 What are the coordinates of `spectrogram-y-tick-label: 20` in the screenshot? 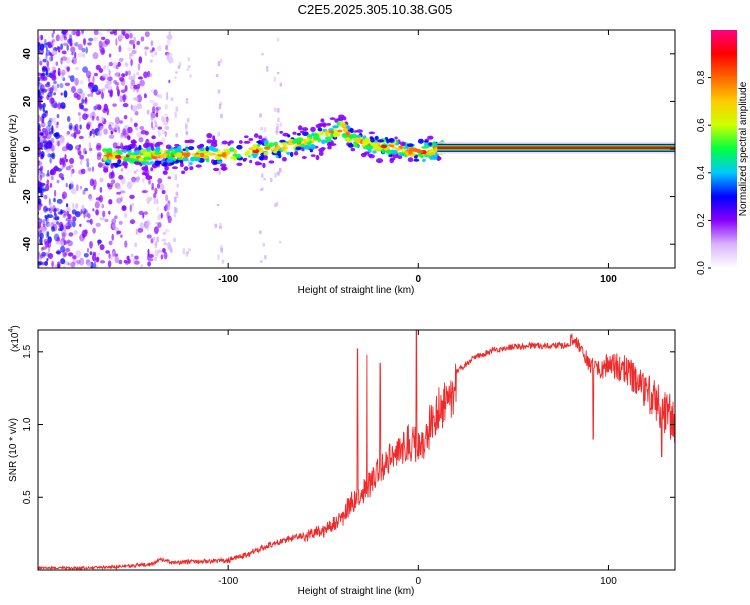 It's located at (27, 101).